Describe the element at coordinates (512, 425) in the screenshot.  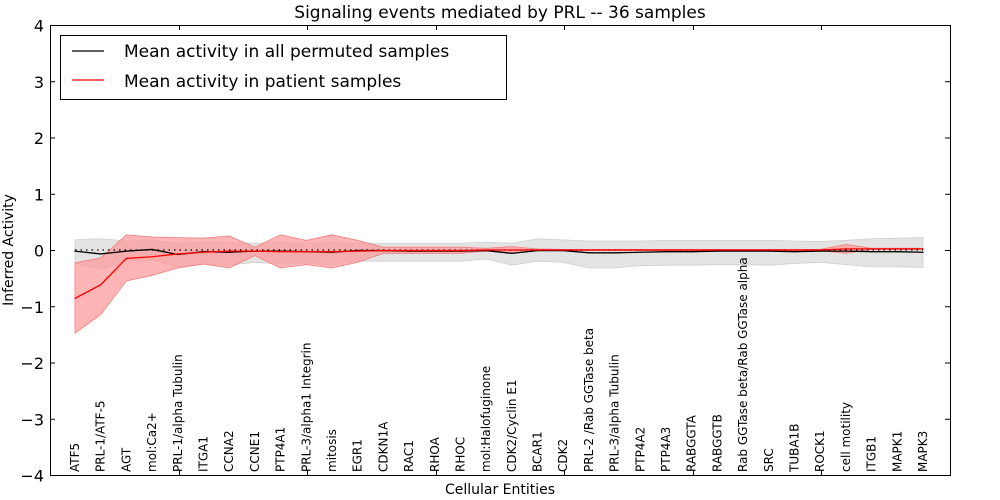
I see `x-tick-label: CDK2/Cyclin E1` at that location.